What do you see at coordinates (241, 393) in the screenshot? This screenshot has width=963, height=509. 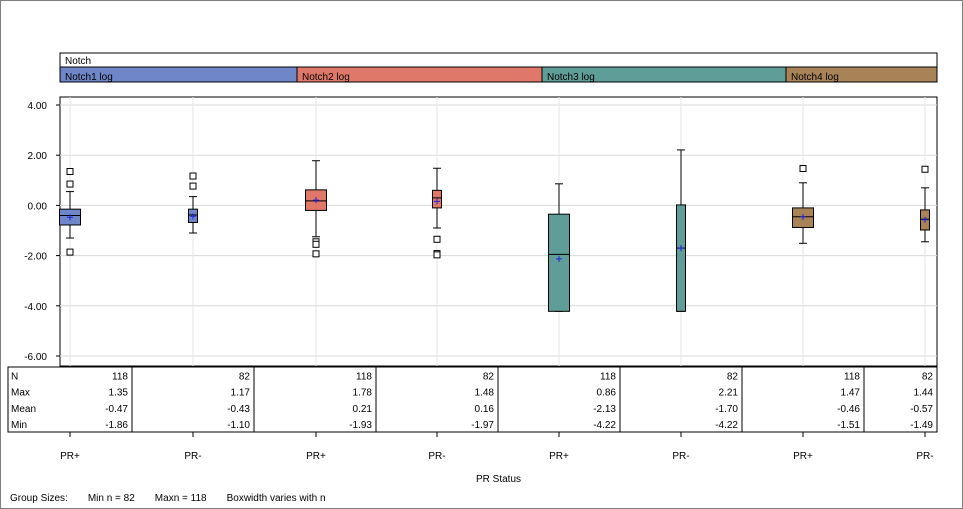 I see `stats-cell: 1.17` at bounding box center [241, 393].